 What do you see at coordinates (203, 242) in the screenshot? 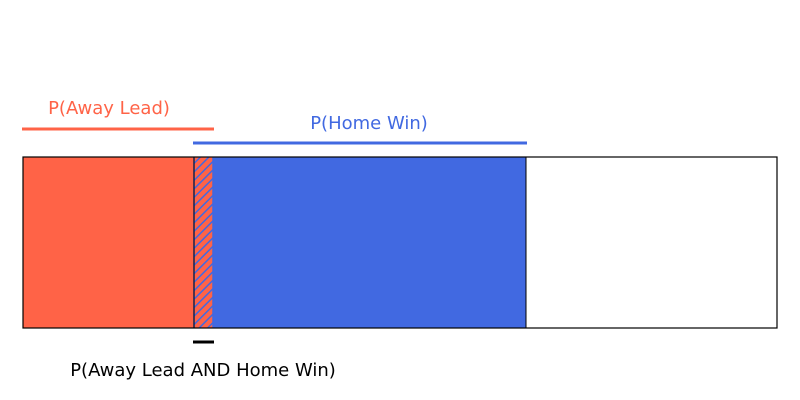
I see `overlap-segment` at bounding box center [203, 242].